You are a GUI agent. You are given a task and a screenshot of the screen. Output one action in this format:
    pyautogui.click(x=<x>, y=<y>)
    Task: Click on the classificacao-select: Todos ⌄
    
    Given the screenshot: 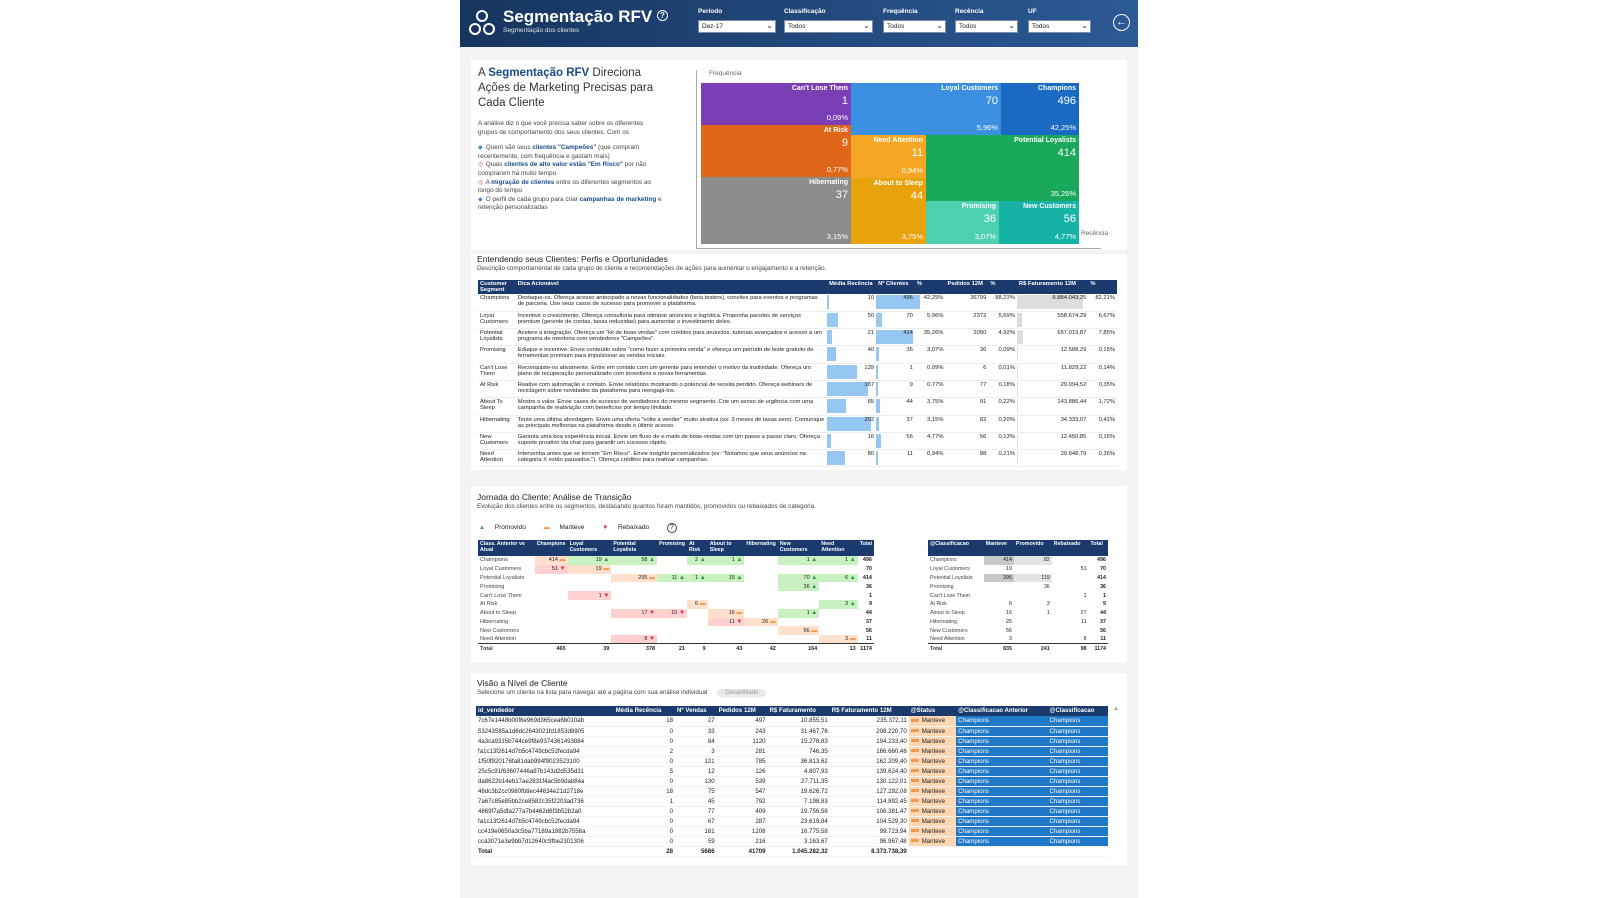 What is the action you would take?
    pyautogui.click(x=828, y=26)
    